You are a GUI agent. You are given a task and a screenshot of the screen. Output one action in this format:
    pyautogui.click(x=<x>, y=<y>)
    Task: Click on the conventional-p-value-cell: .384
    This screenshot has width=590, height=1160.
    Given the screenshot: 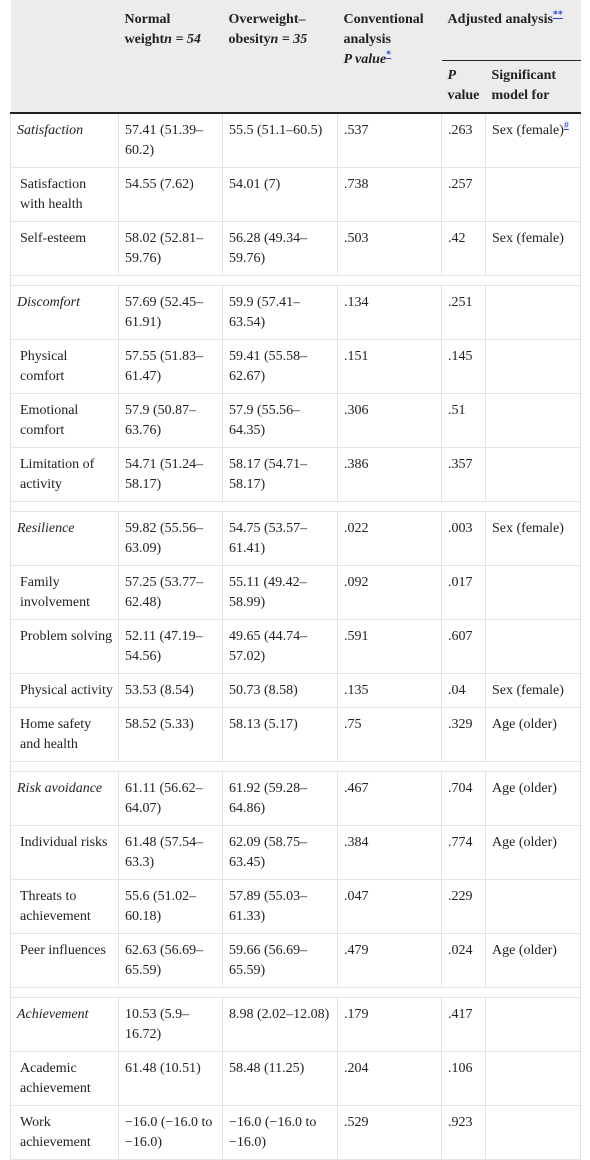 What is the action you would take?
    pyautogui.click(x=389, y=852)
    